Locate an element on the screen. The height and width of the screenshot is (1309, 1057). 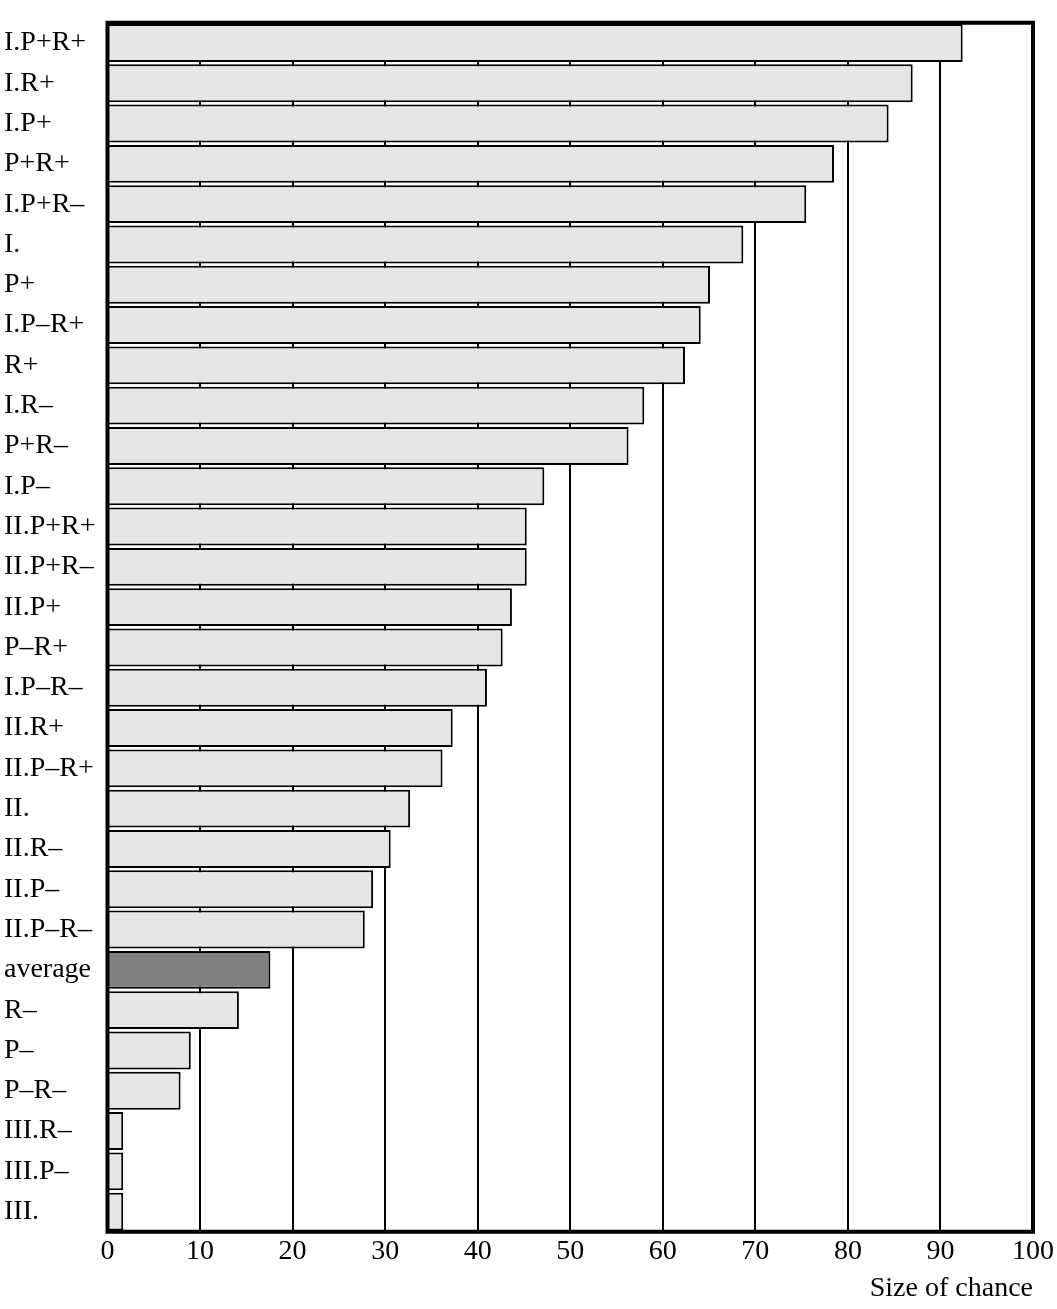
y-tick-label: I.R– is located at coordinates (29, 404).